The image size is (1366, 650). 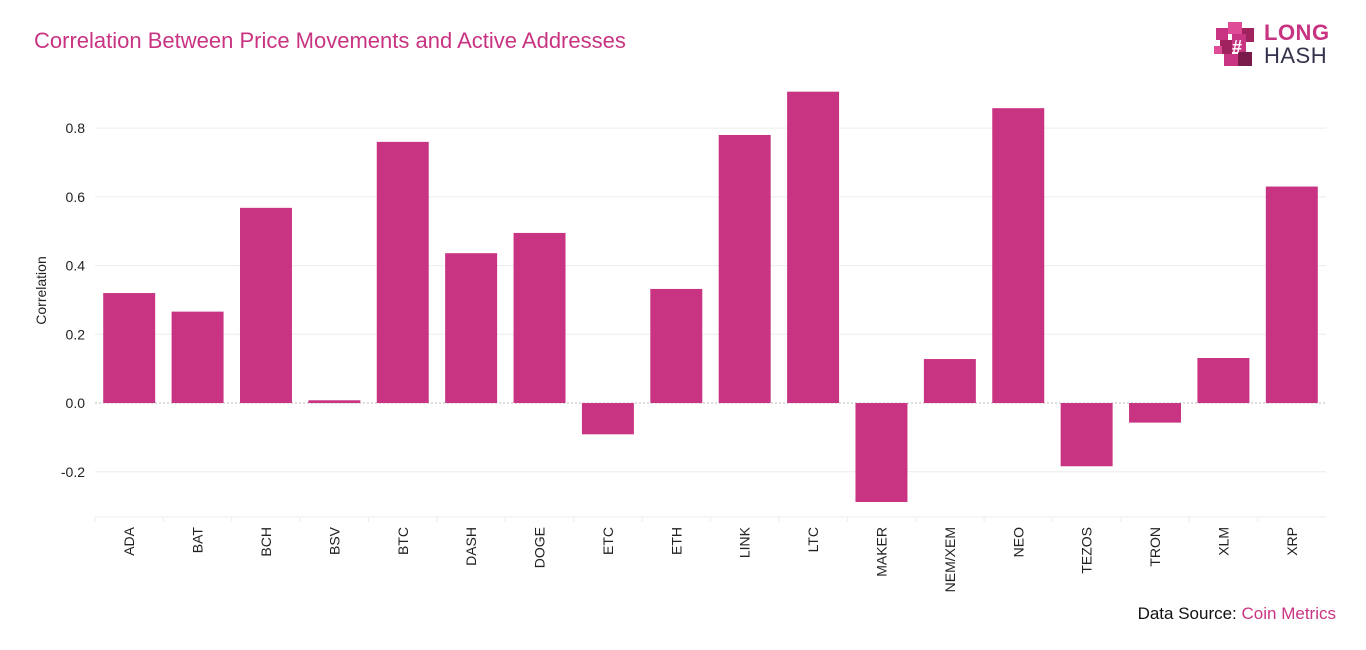 I want to click on bar-tezos, so click(x=1086, y=435).